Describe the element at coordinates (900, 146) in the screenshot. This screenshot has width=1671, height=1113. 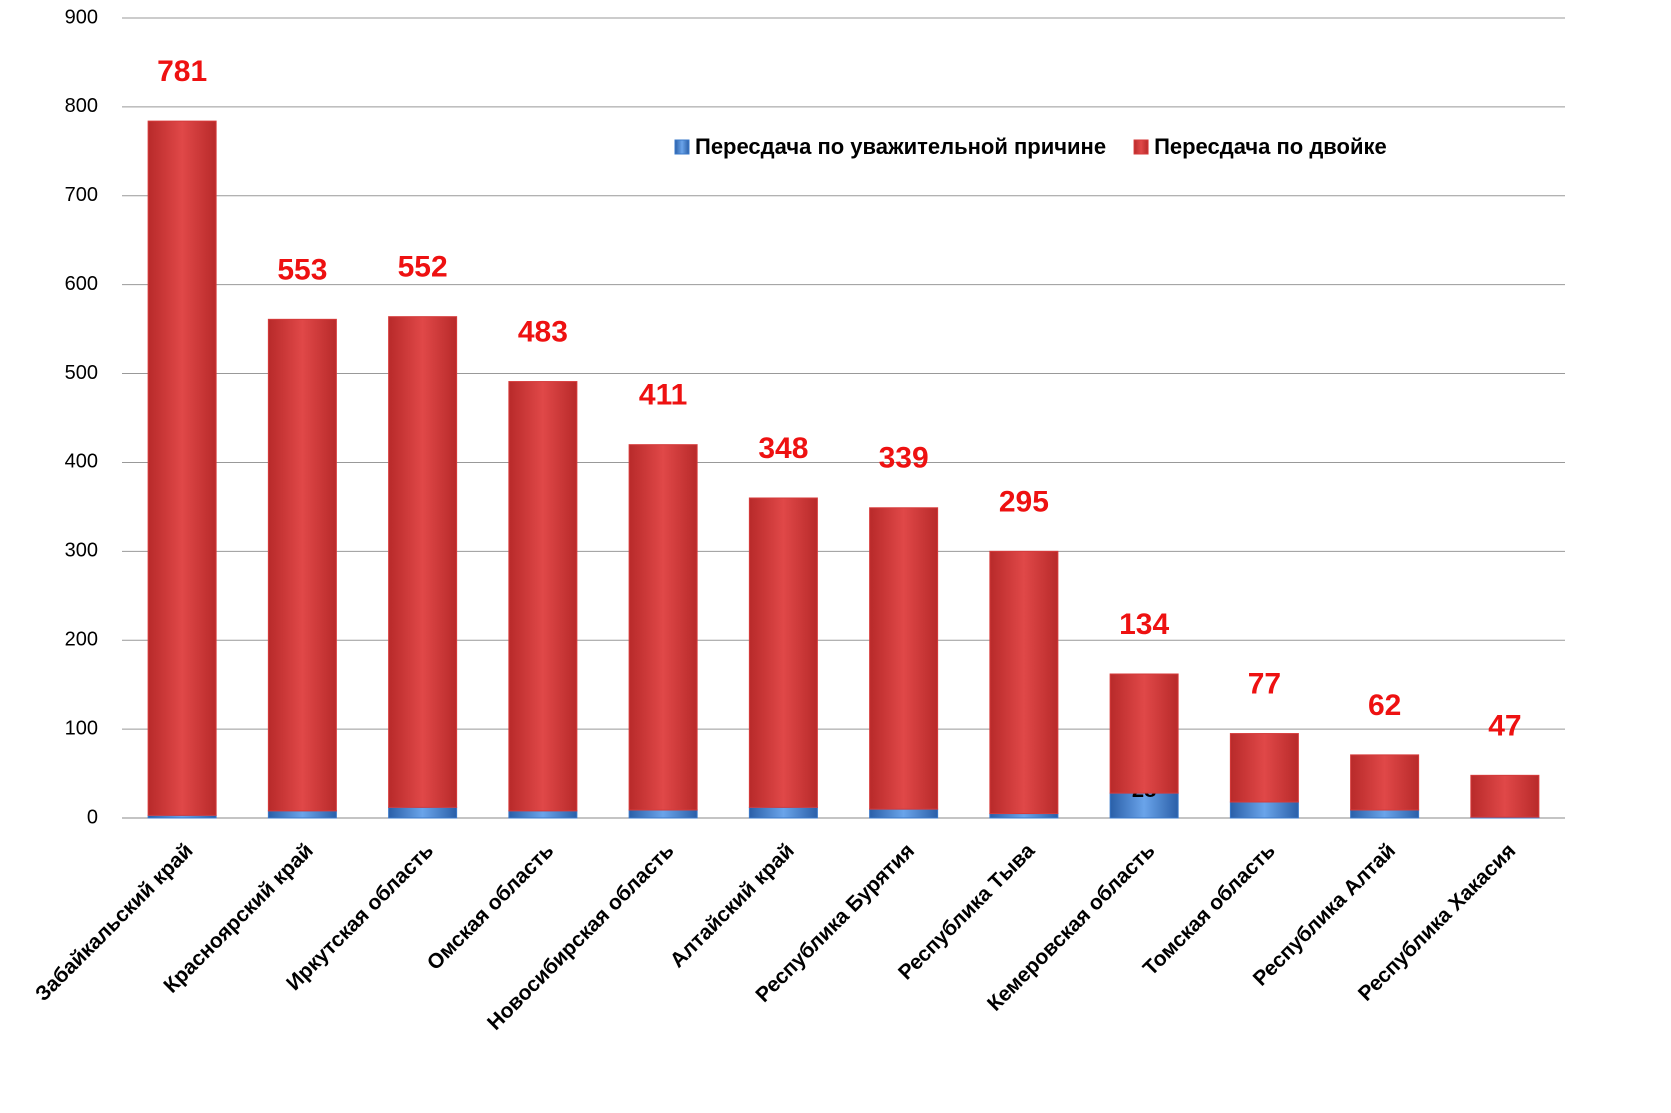
I see `legend-label: Пересдача по уважительной причине` at that location.